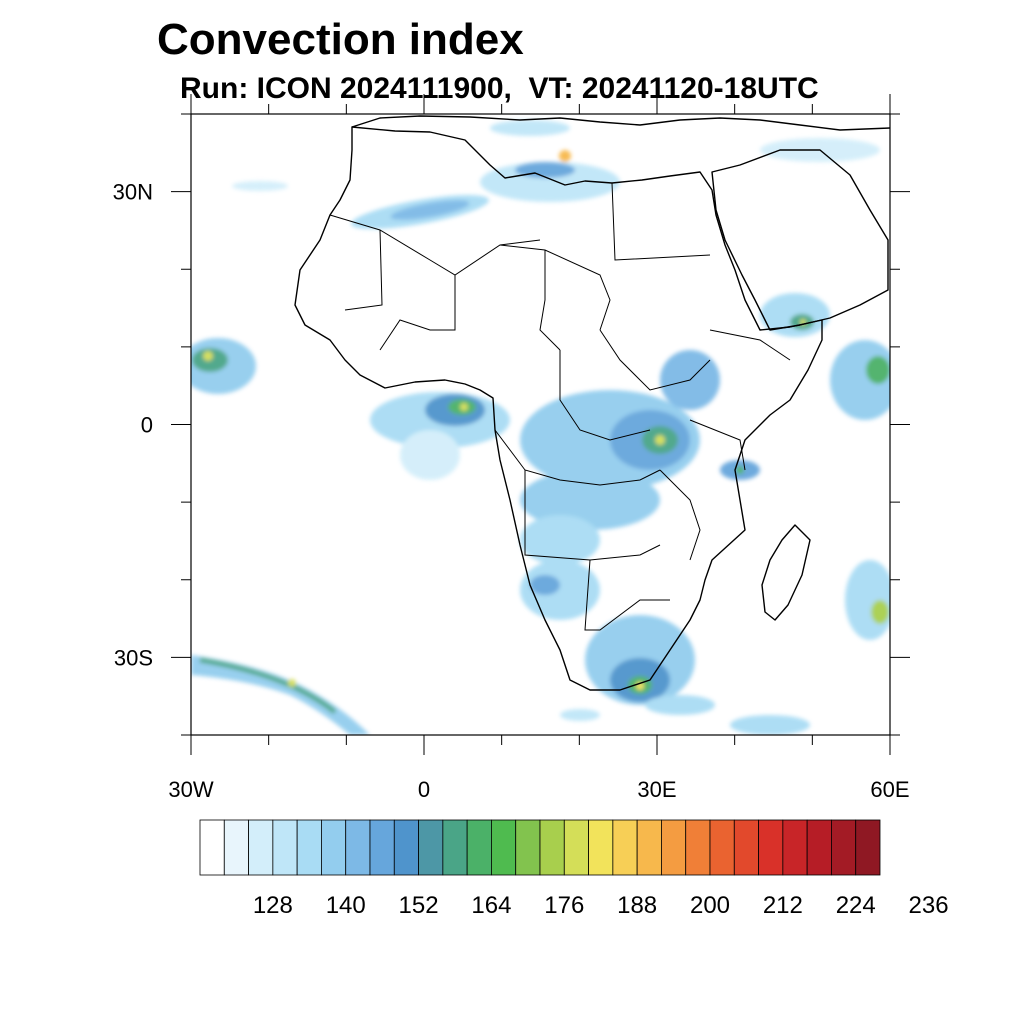 The height and width of the screenshot is (1024, 1024). What do you see at coordinates (710, 905) in the screenshot?
I see `colorbar-label: 200` at bounding box center [710, 905].